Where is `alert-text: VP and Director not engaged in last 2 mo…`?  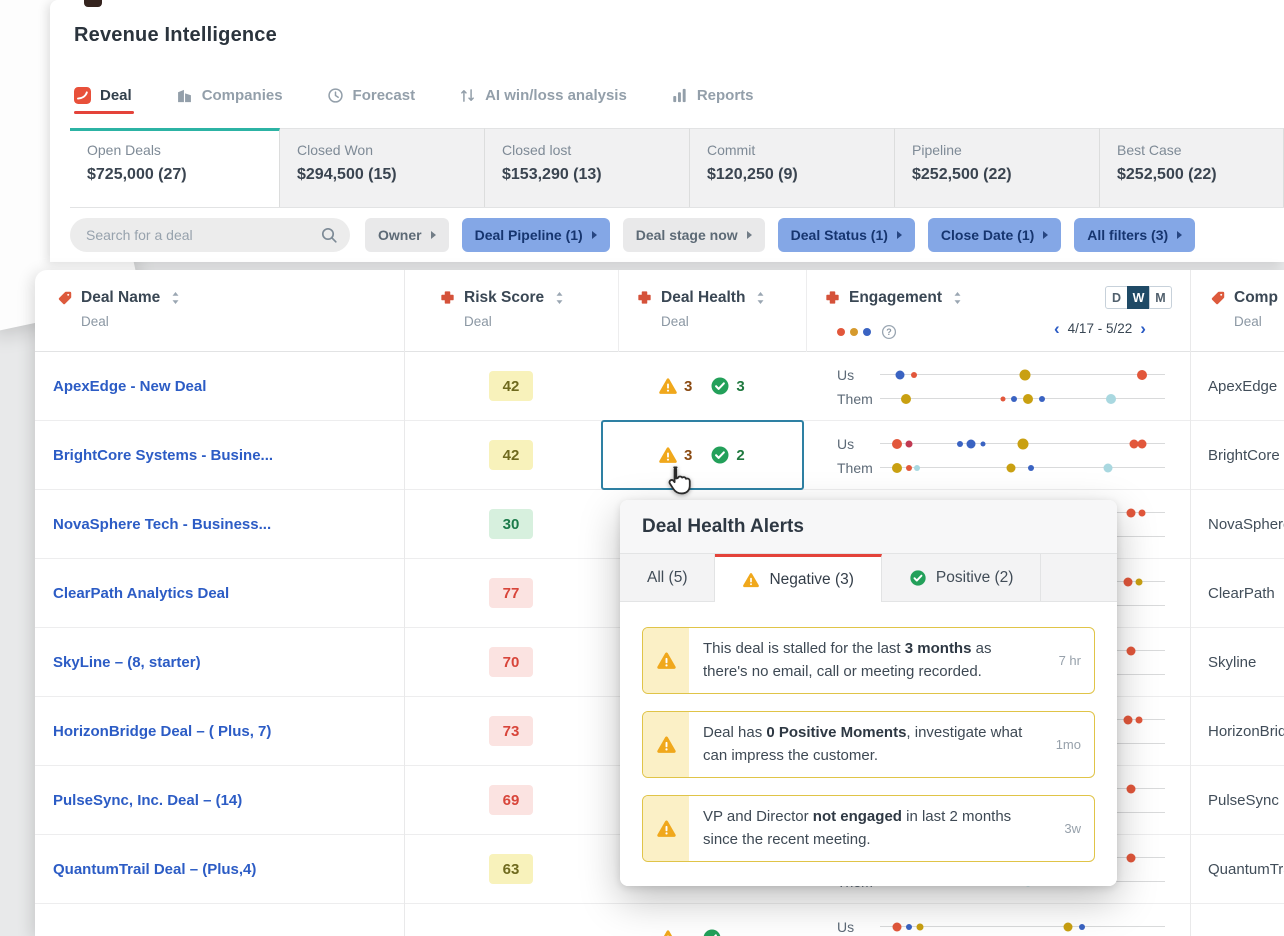 alert-text: VP and Director not engaged in last 2 mo… is located at coordinates (865, 828).